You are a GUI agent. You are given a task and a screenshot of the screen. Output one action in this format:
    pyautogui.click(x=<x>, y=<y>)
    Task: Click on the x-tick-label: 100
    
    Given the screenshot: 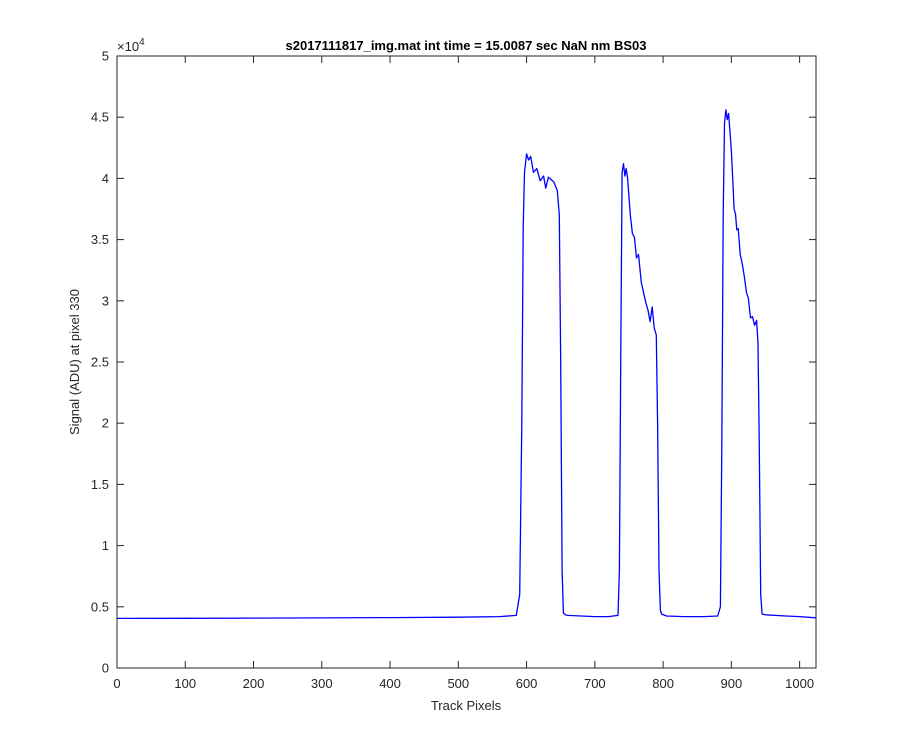 What is the action you would take?
    pyautogui.click(x=185, y=683)
    